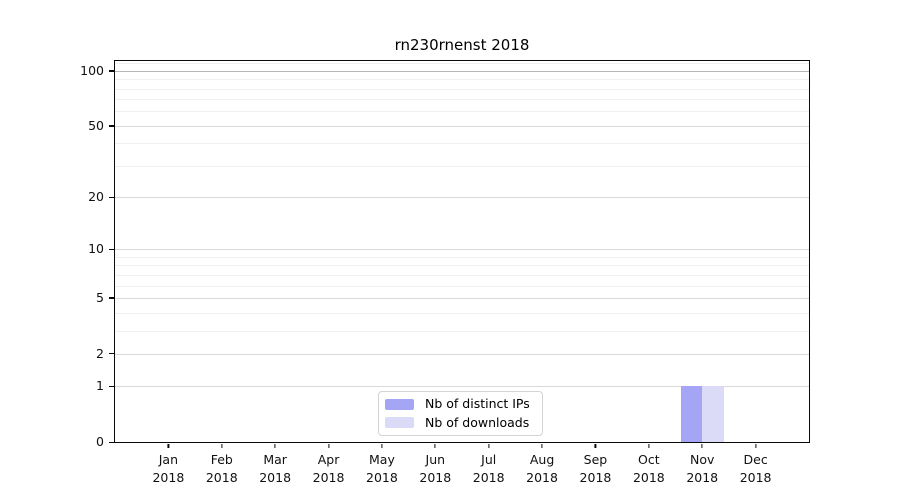 The height and width of the screenshot is (500, 900). Describe the element at coordinates (168, 459) in the screenshot. I see `x-tick-month: Jan` at that location.